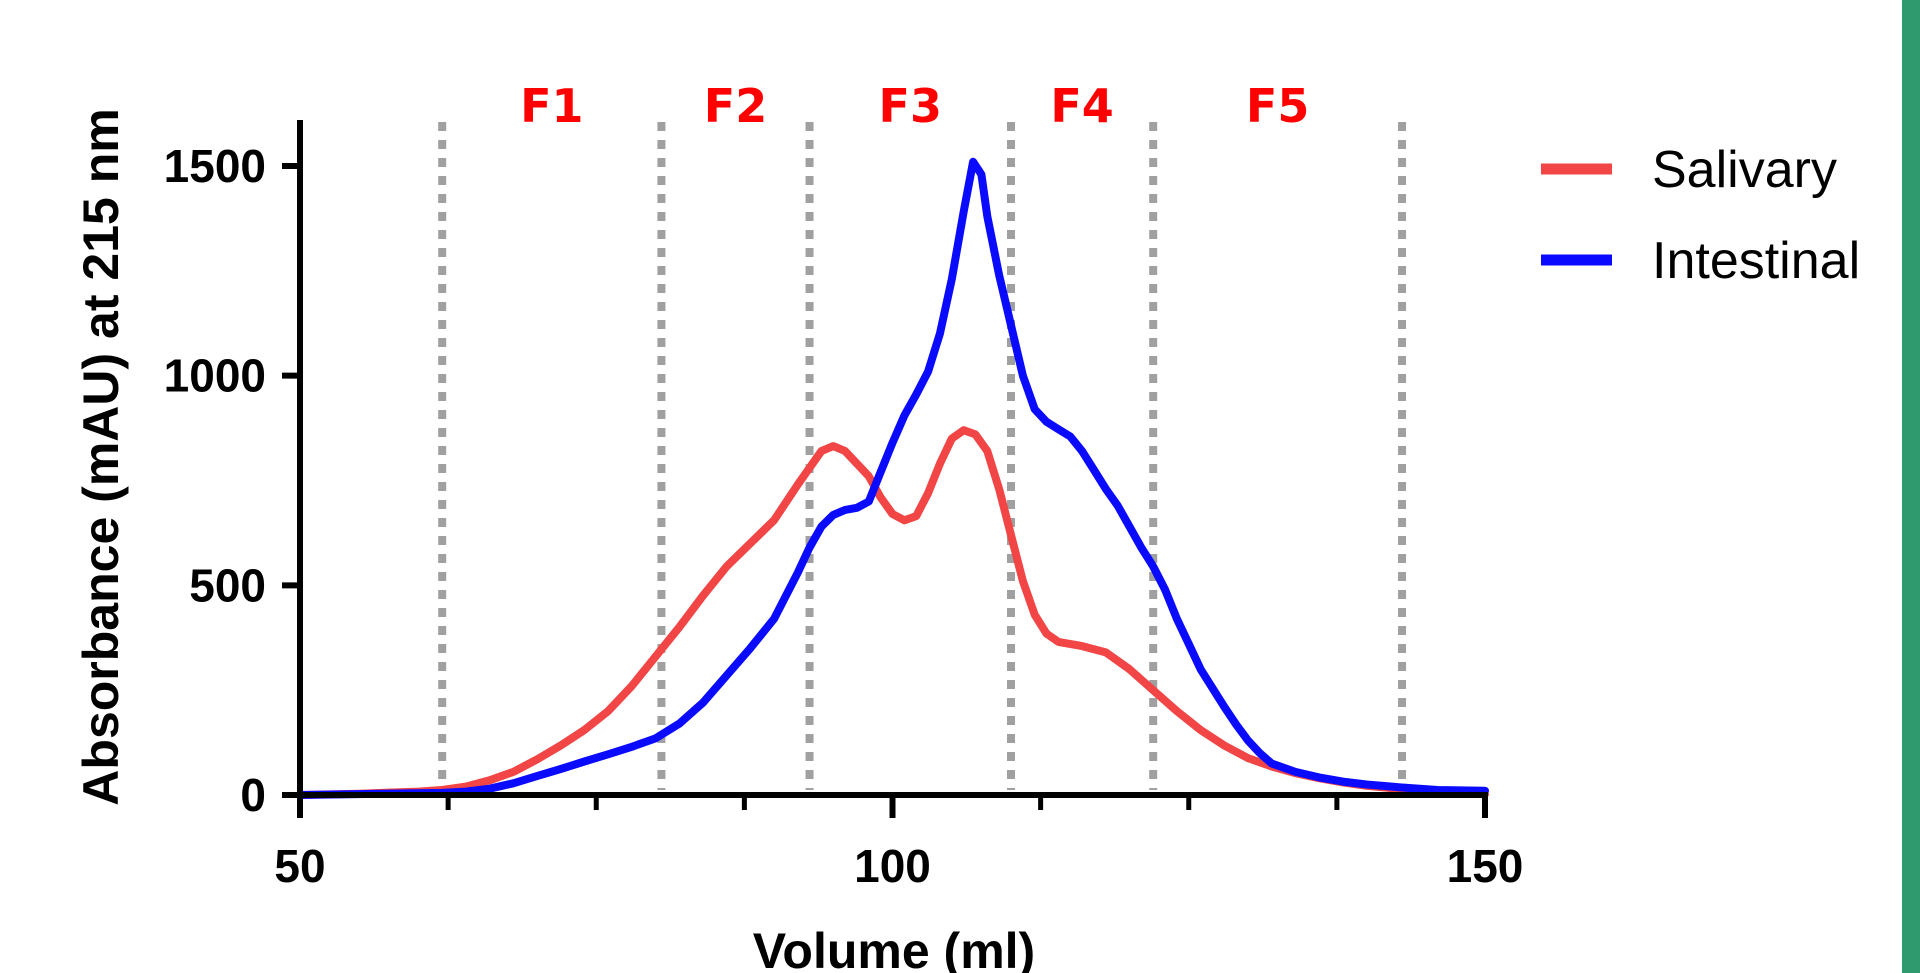  What do you see at coordinates (1911, 486) in the screenshot?
I see `right-edge-band` at bounding box center [1911, 486].